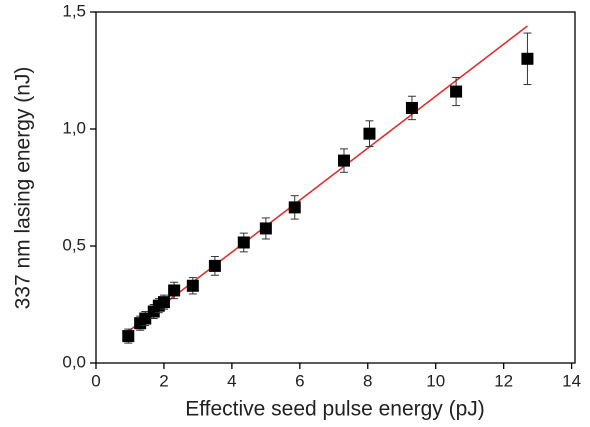  What do you see at coordinates (435, 380) in the screenshot?
I see `x-tick-label: 10` at bounding box center [435, 380].